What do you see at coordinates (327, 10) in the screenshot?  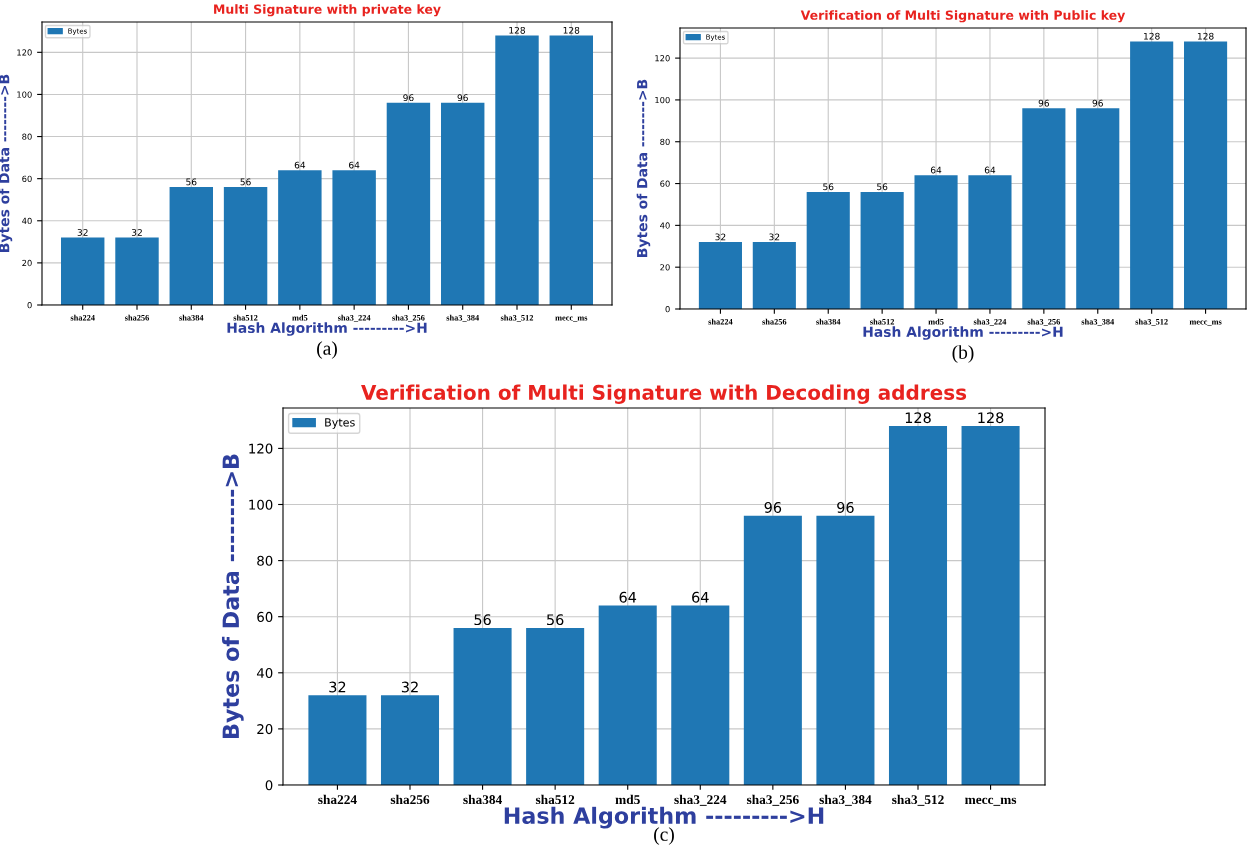 I see `chart-title: Multi Signature with private key` at bounding box center [327, 10].